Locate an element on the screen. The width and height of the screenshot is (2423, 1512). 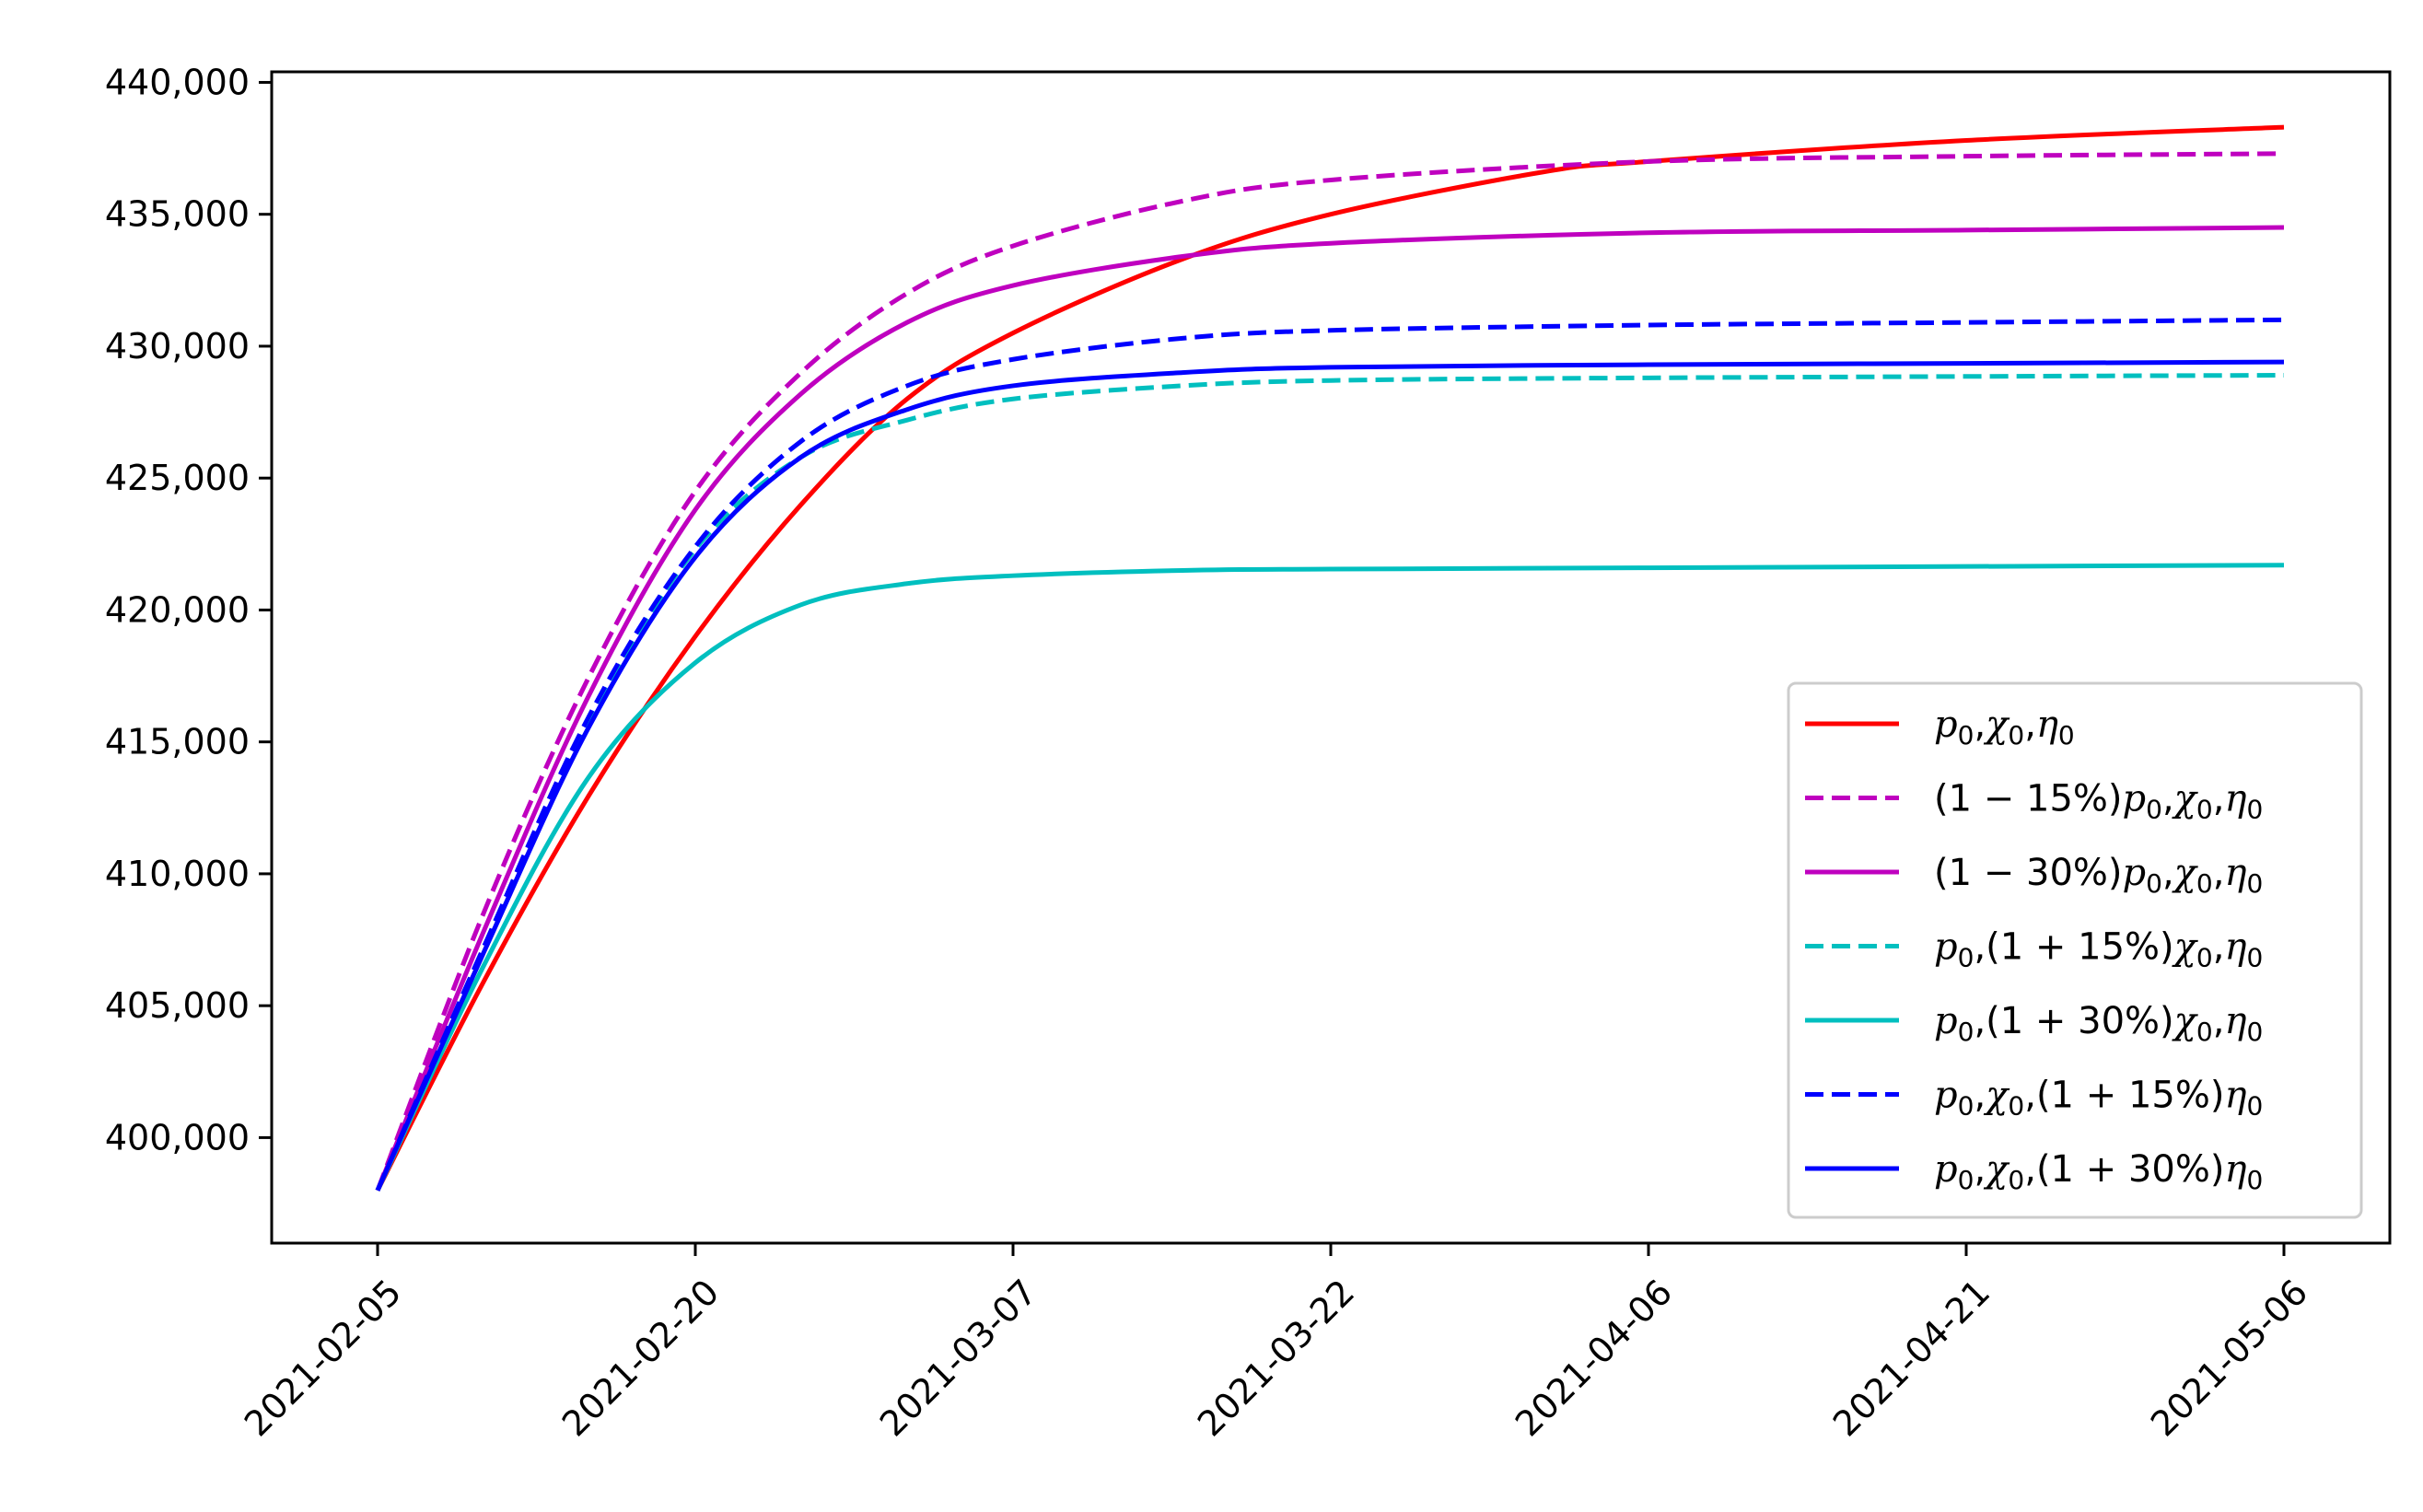
legend-label: p0,(1 + 30%)χ0,η0 is located at coordinates (2098, 1023).